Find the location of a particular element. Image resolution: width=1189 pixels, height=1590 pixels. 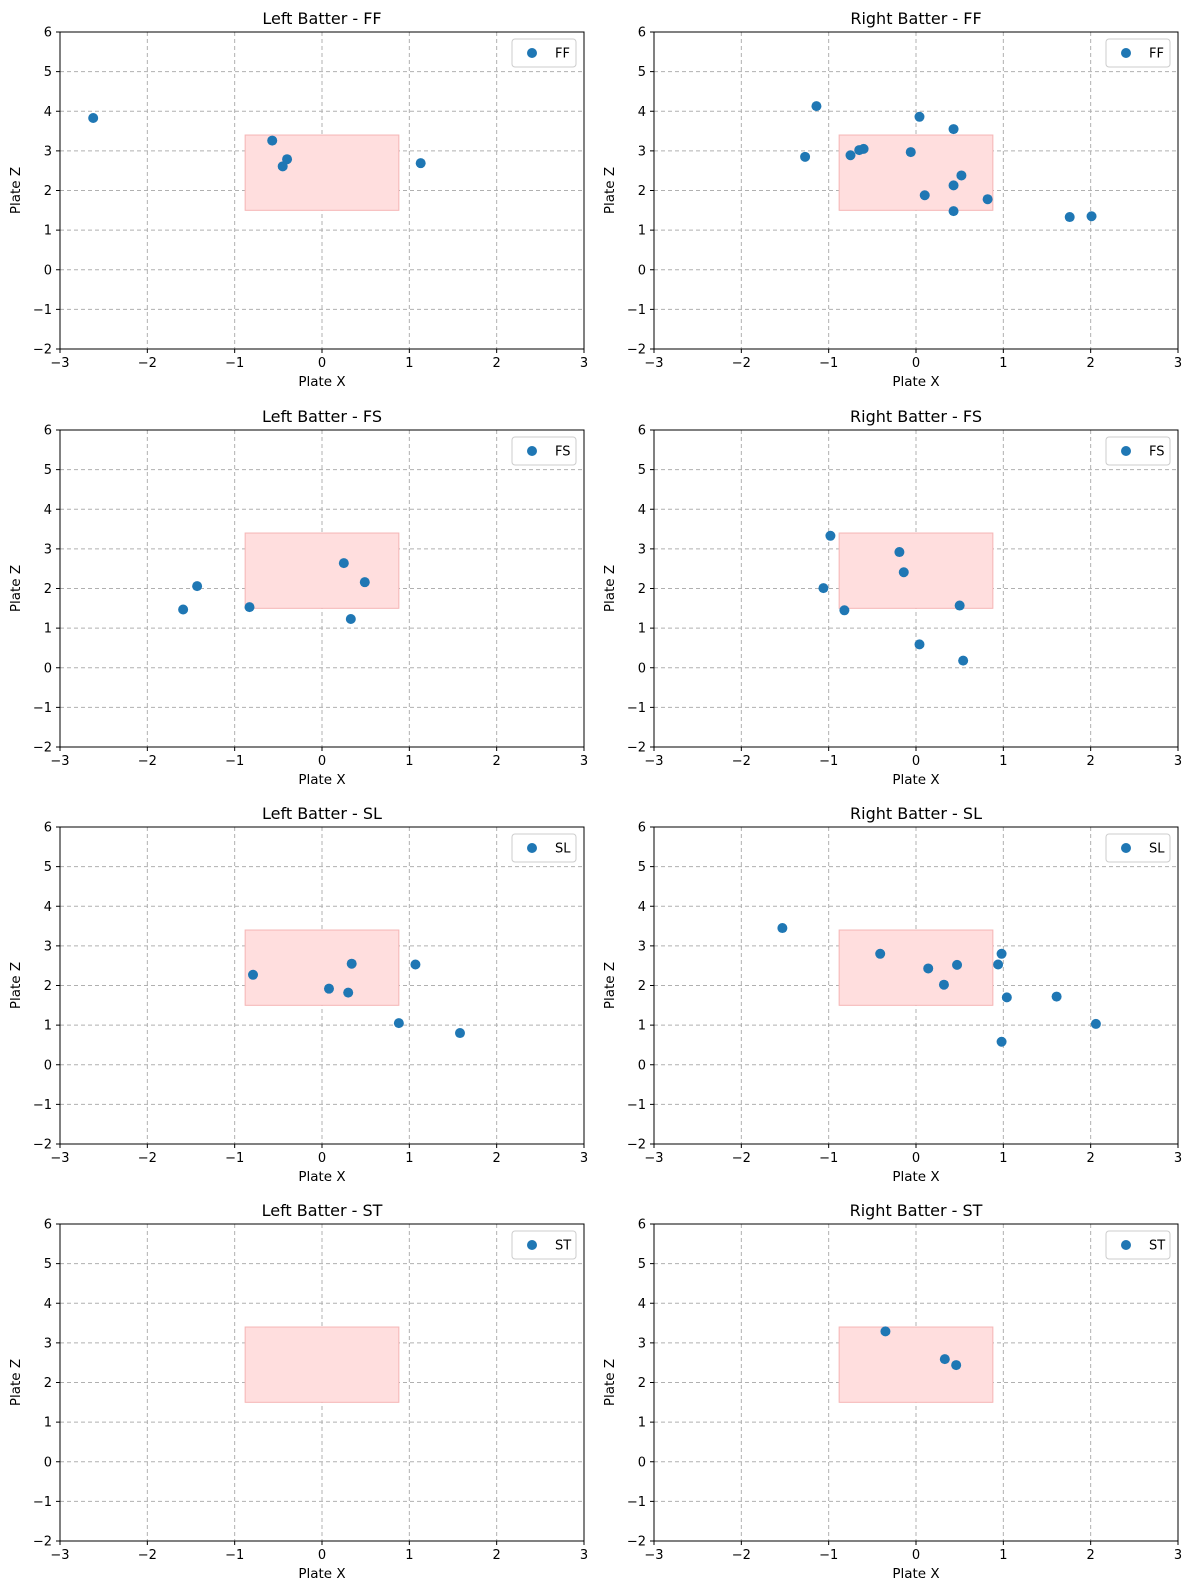

legend: FF is located at coordinates (544, 53).